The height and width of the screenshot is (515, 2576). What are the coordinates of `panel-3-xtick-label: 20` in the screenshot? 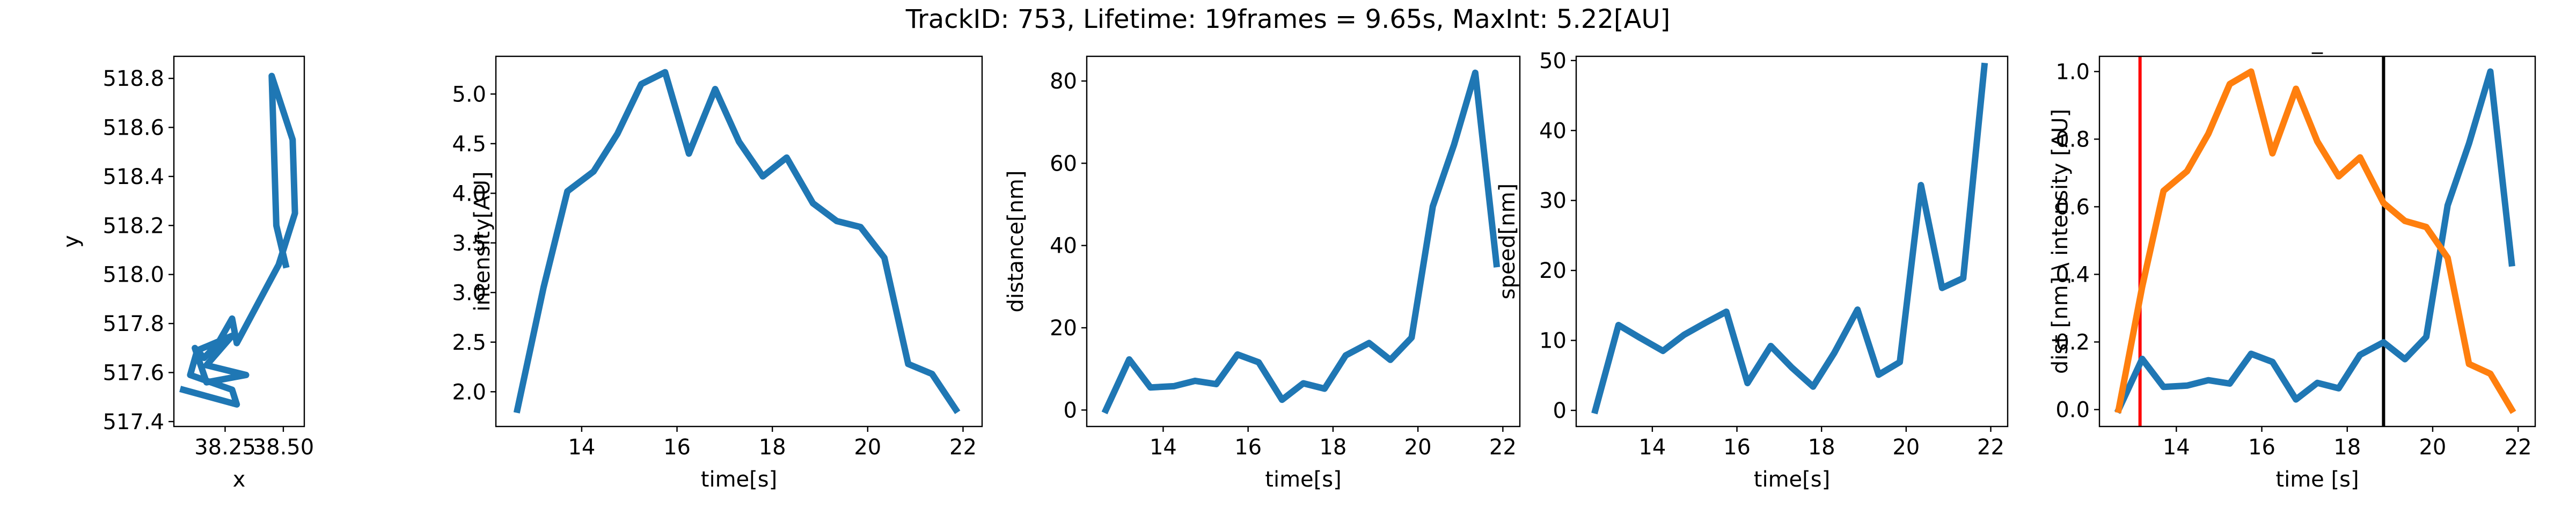 It's located at (1418, 448).